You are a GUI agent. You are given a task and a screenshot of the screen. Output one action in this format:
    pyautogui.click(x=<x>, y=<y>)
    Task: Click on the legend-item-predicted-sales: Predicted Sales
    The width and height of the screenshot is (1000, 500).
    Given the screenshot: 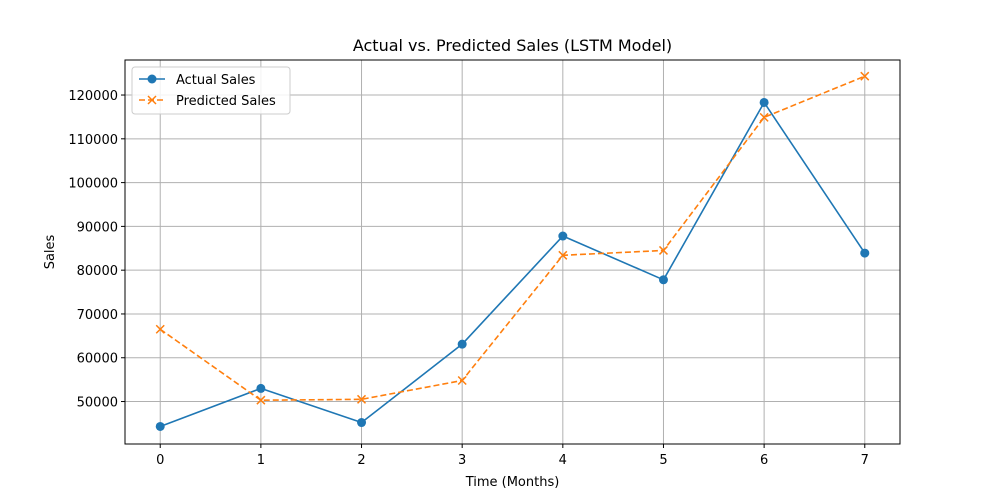 What is the action you would take?
    pyautogui.click(x=207, y=101)
    